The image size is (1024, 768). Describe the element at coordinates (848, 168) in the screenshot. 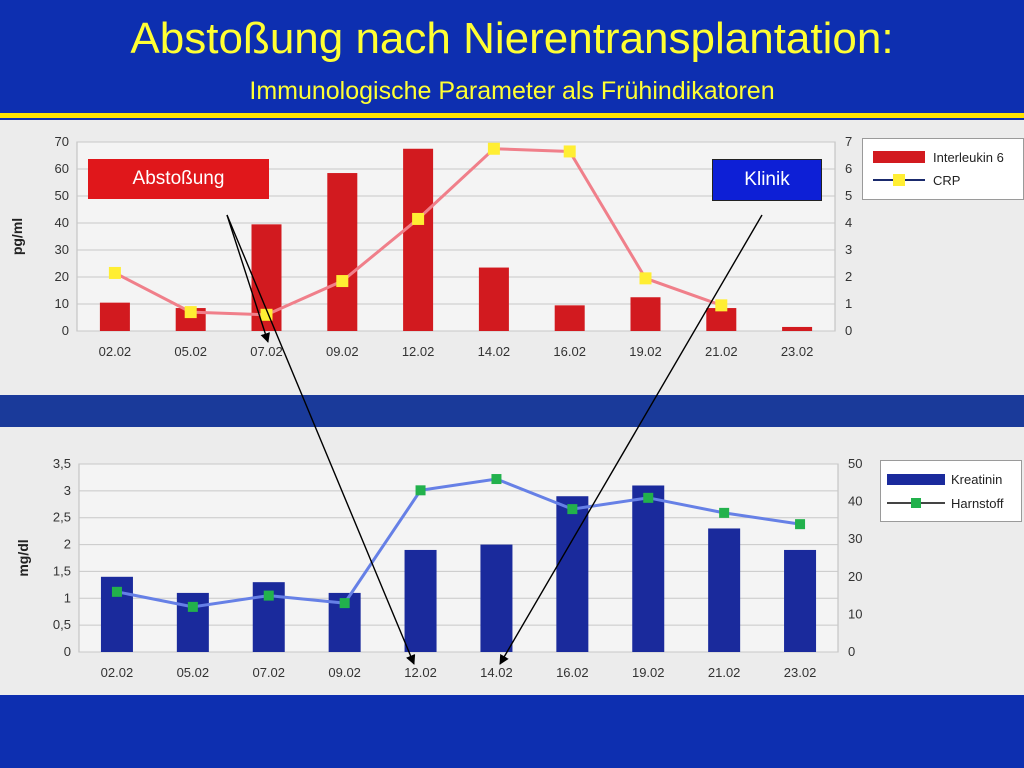

I see `y2-tick-label: 6` at that location.